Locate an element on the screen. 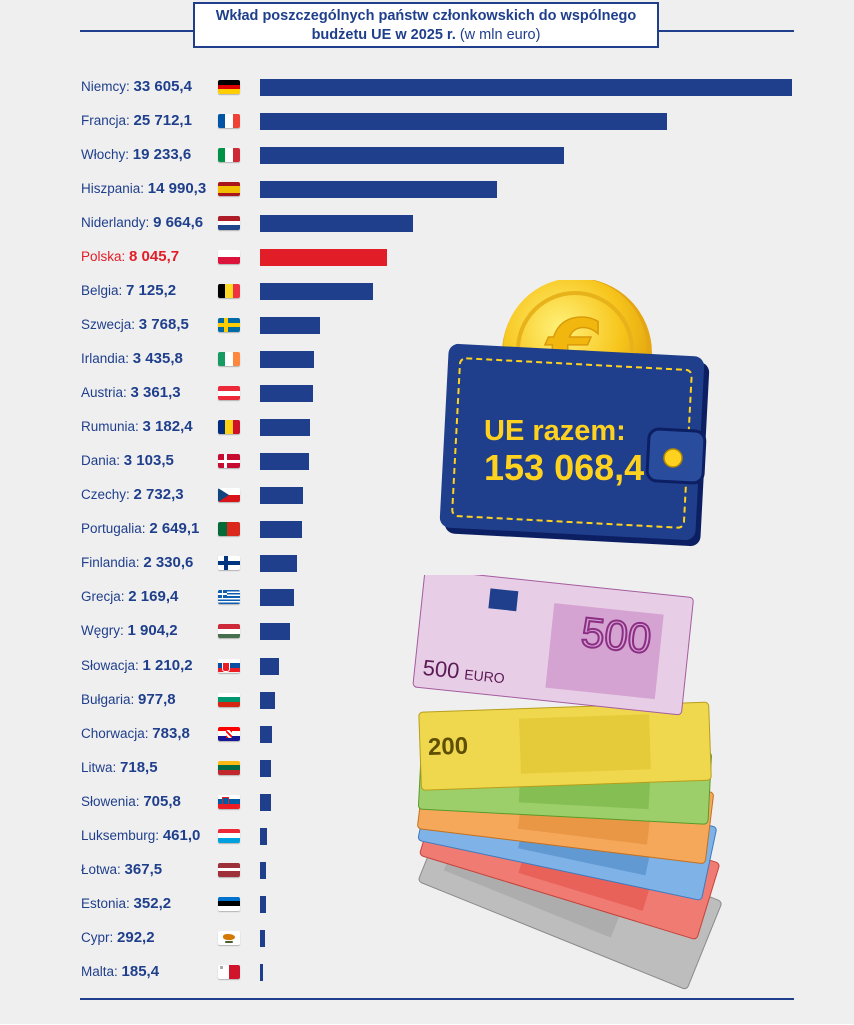  value-label: 352,2 is located at coordinates (152, 903).